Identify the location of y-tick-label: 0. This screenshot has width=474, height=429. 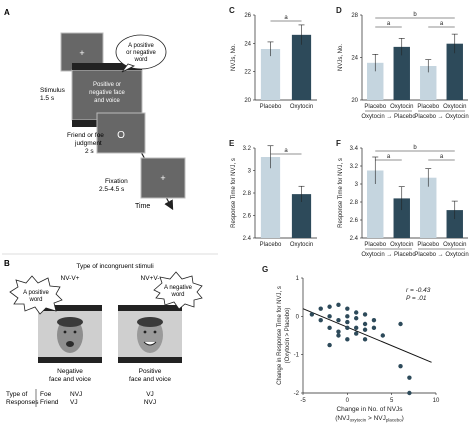
(298, 317).